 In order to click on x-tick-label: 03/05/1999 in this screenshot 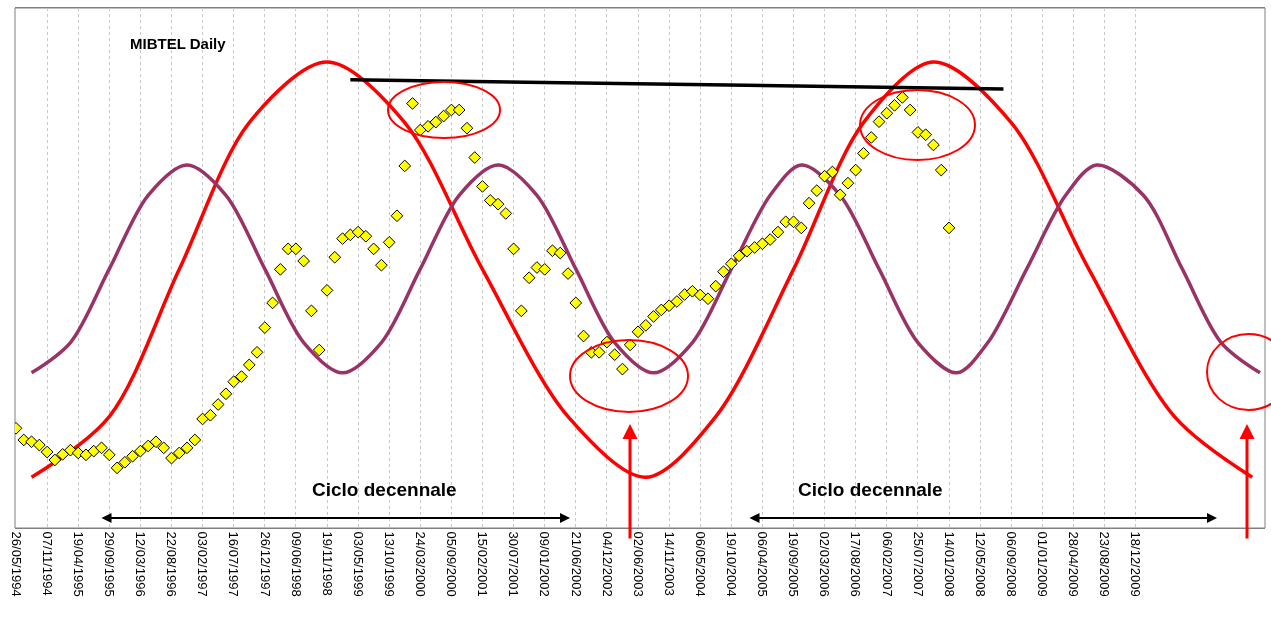, I will do `click(358, 564)`.